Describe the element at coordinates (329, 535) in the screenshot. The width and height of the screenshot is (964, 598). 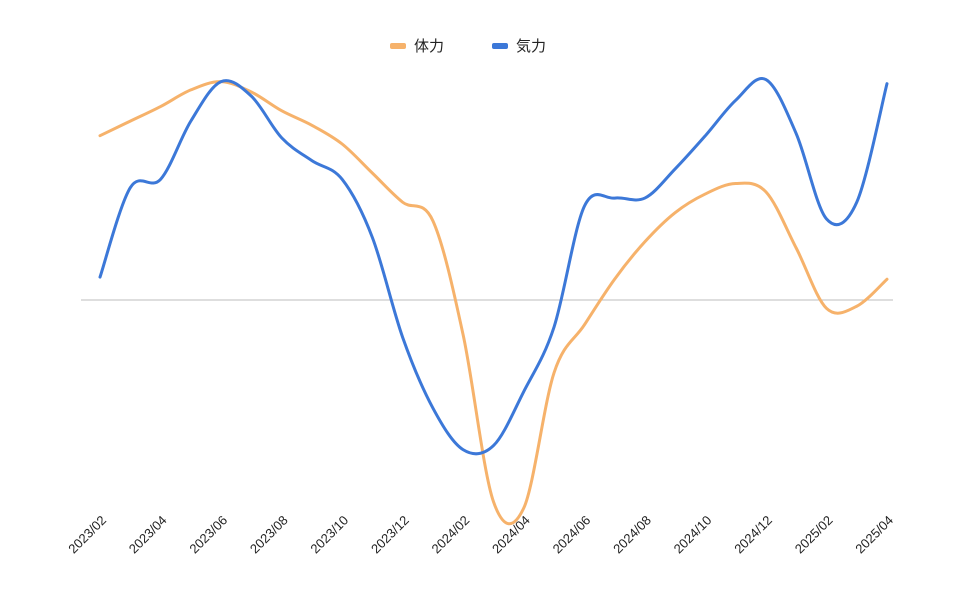
I see `x-tick-label: 2023/10` at that location.